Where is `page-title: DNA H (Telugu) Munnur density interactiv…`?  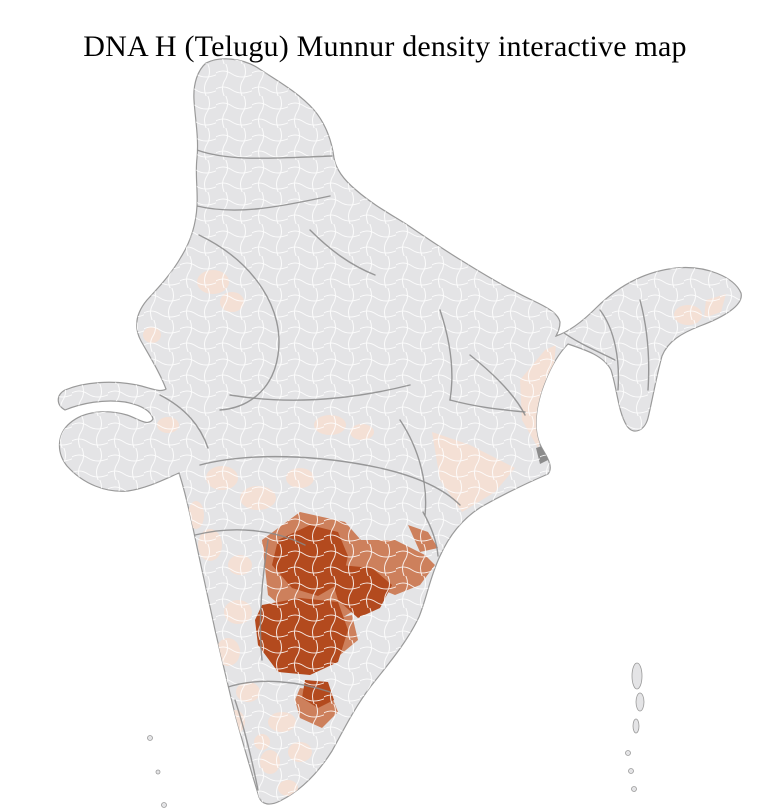
page-title: DNA H (Telugu) Munnur density interactiv… is located at coordinates (385, 47).